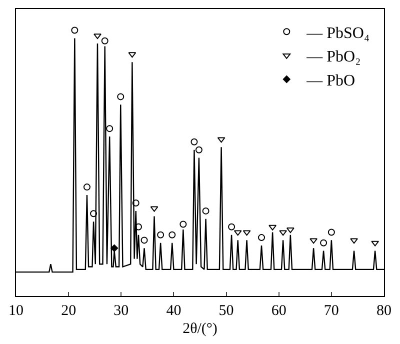 Image resolution: width=400 pixels, height=344 pixels. What do you see at coordinates (384, 311) in the screenshot?
I see `x-tick-label: 80` at bounding box center [384, 311].